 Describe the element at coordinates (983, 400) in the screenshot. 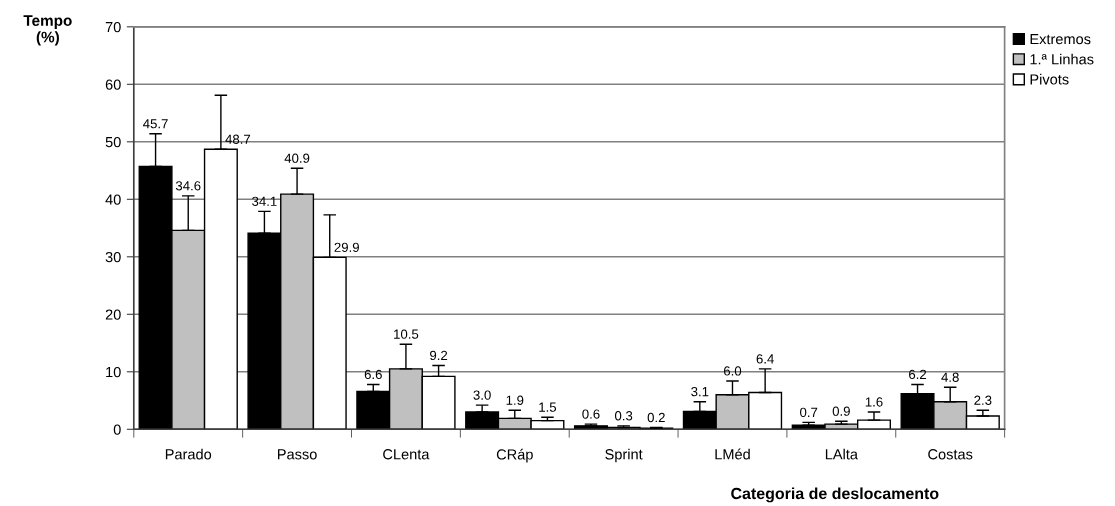

I see `data-label: 2.3` at that location.